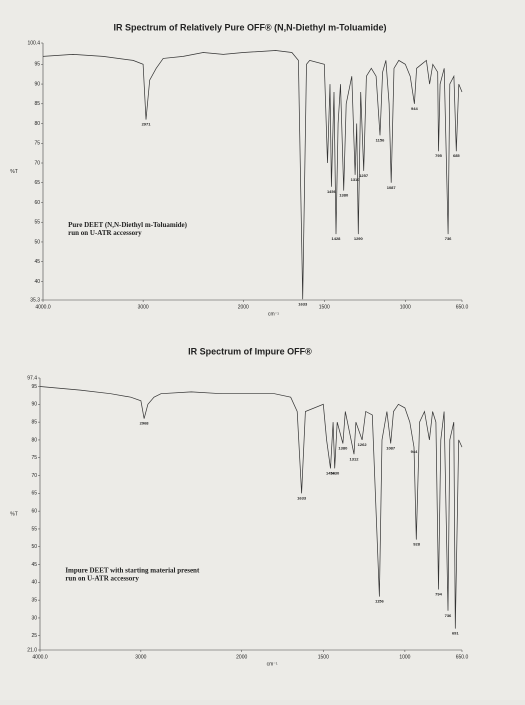  What do you see at coordinates (363, 444) in the screenshot?
I see `peak-label: 1262` at bounding box center [363, 444].